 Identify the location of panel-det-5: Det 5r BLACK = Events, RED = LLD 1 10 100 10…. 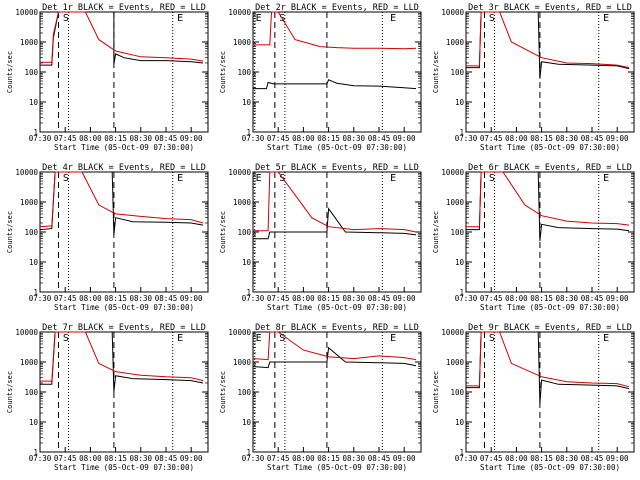
(320, 237).